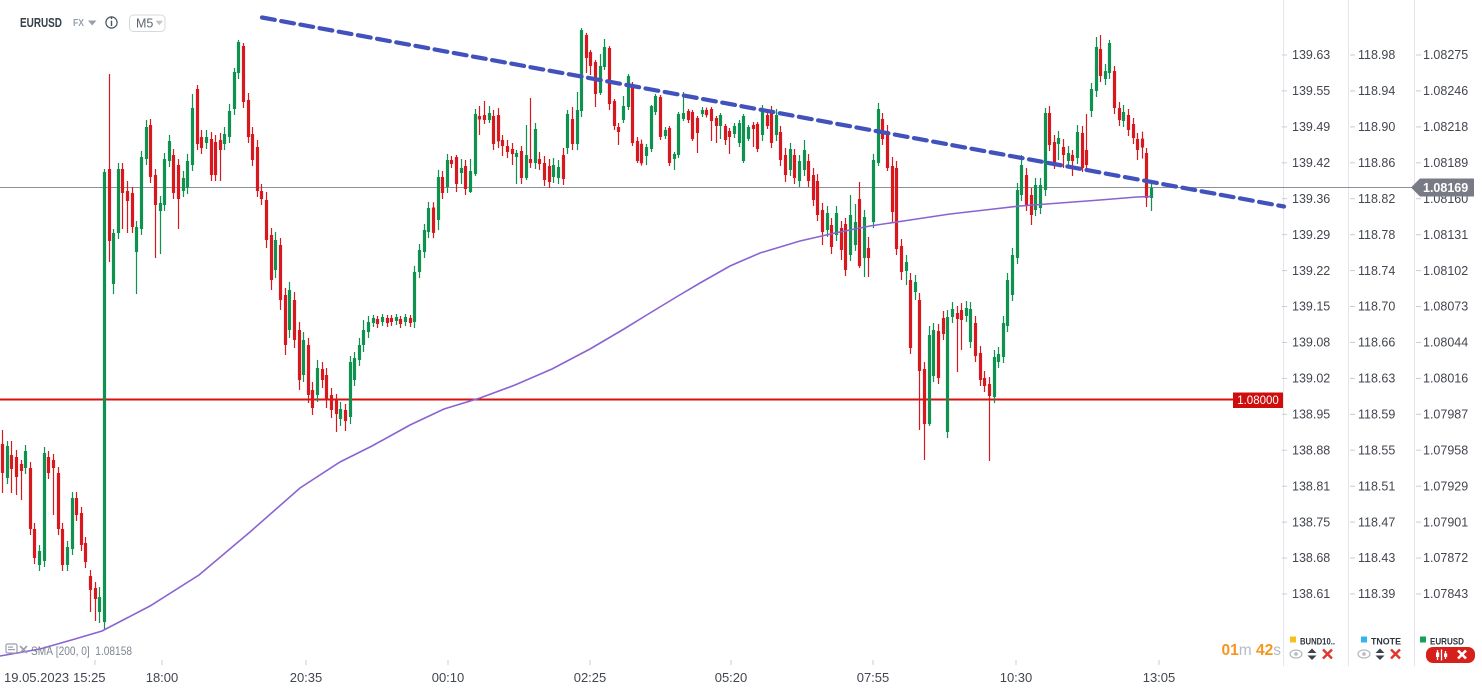 This screenshot has width=1482, height=699. What do you see at coordinates (1311, 127) in the screenshot?
I see `svg-text: 139.49` at bounding box center [1311, 127].